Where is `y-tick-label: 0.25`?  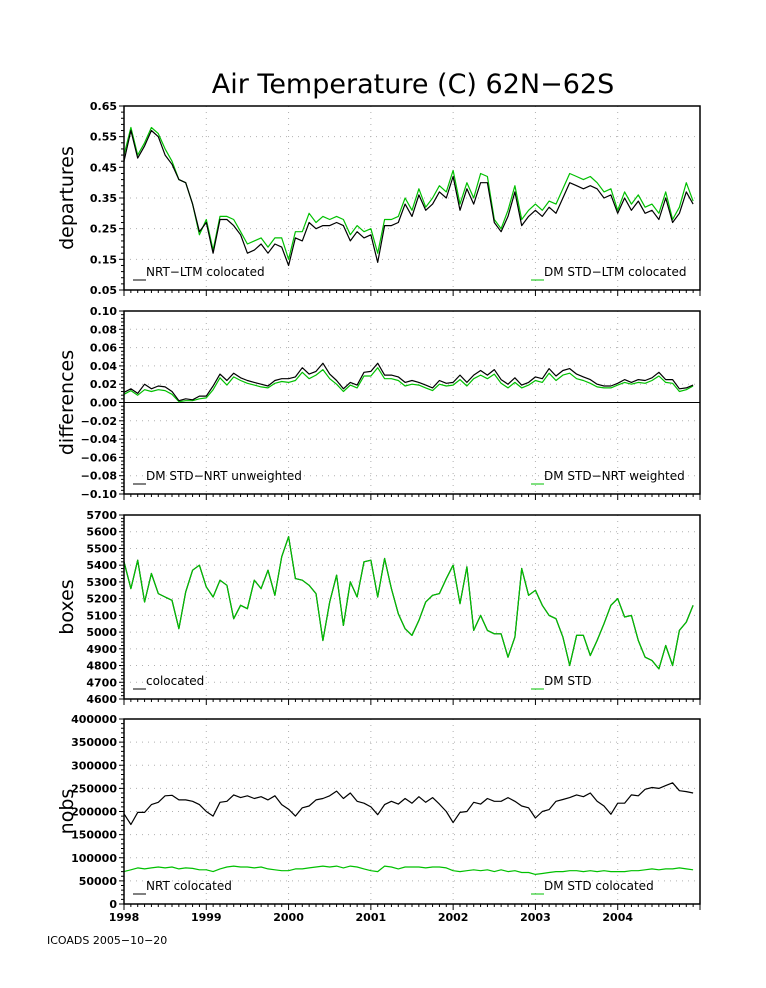 y-tick-label: 0.25 is located at coordinates (103, 229).